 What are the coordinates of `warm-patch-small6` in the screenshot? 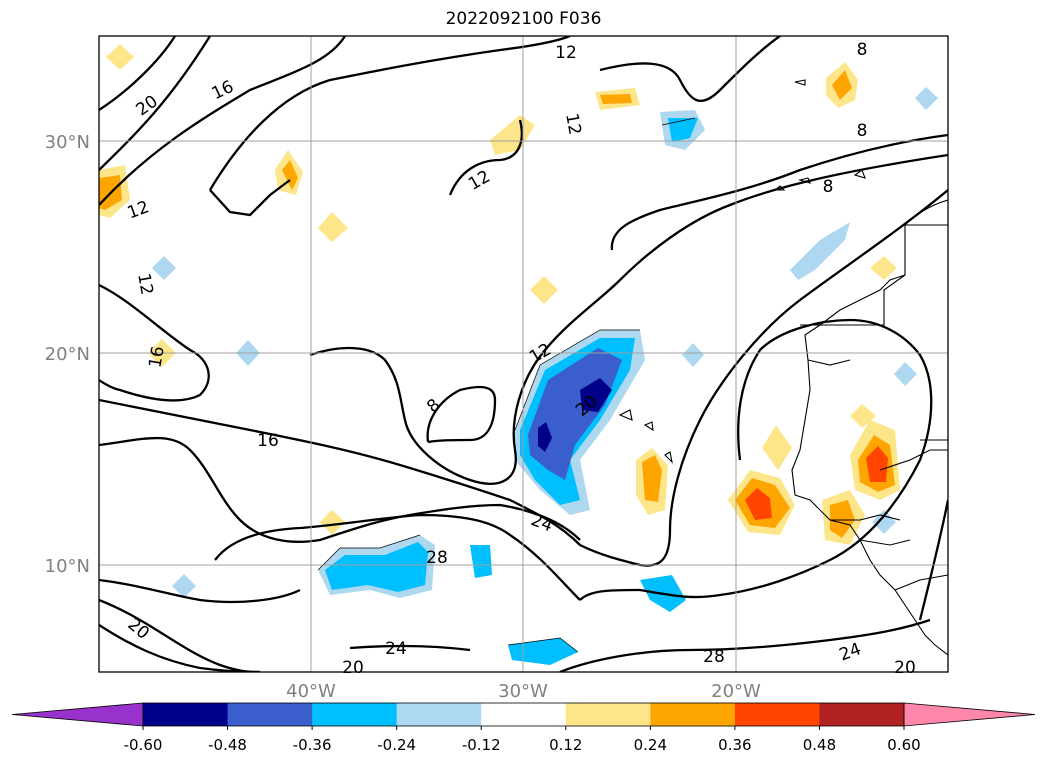 It's located at (777, 447).